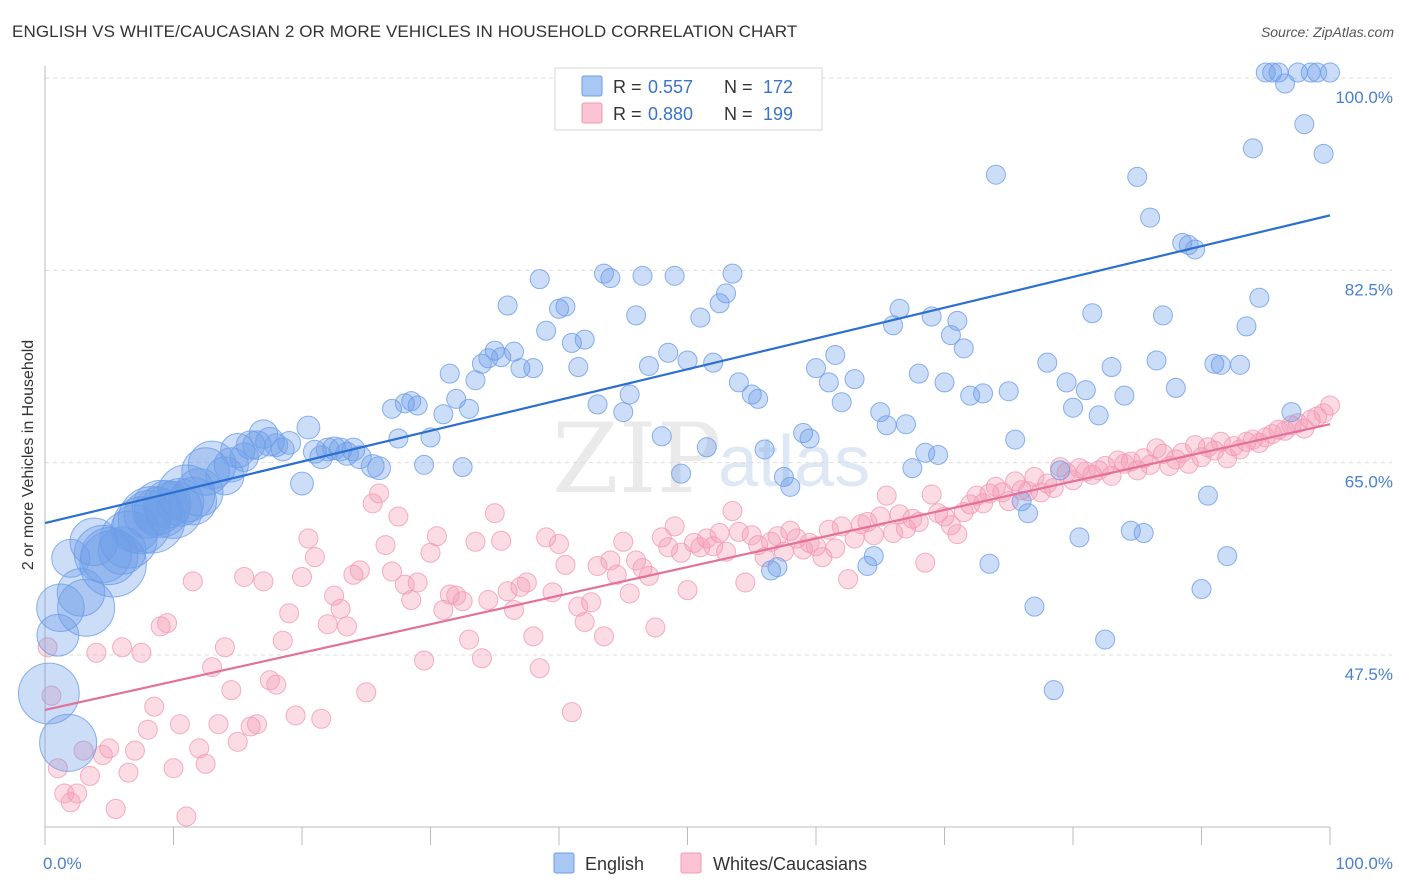 The height and width of the screenshot is (892, 1406). What do you see at coordinates (738, 87) in the screenshot?
I see `legend-n-label-english: N =` at bounding box center [738, 87].